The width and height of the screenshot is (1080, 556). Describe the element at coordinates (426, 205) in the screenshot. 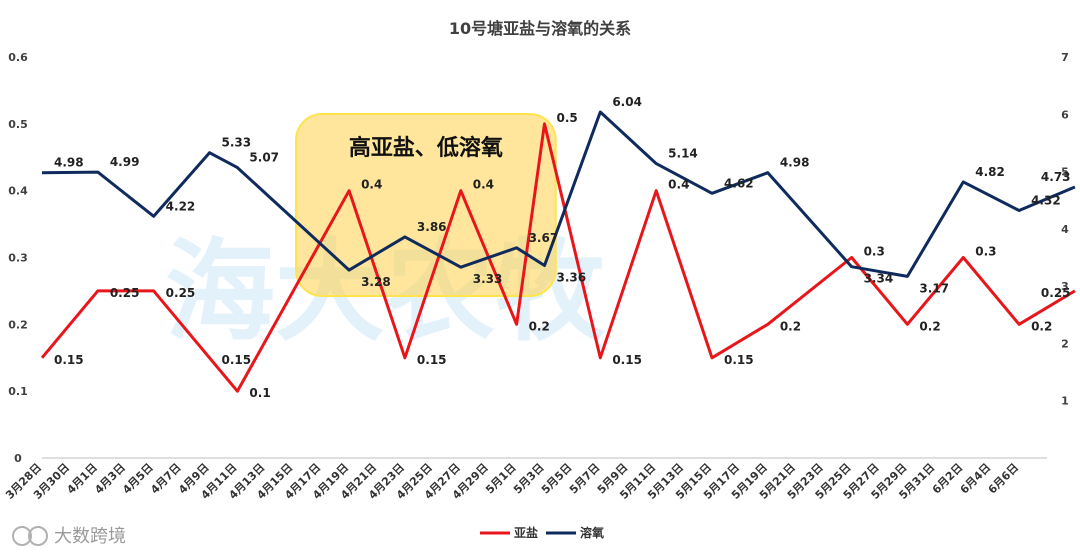

I see `annotation-box: 高亚盐、低溶氧` at that location.